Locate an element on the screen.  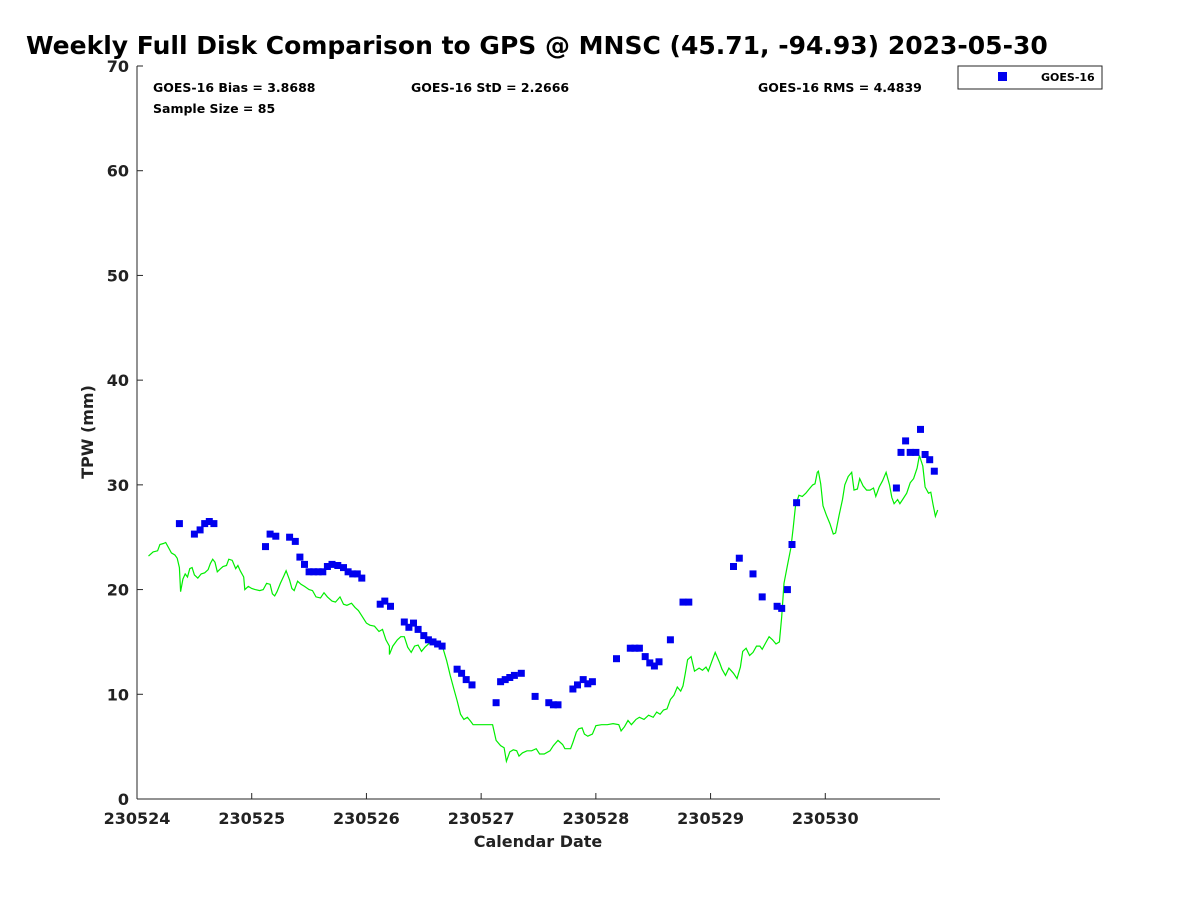
x-tick-label: 230524 is located at coordinates (137, 818).